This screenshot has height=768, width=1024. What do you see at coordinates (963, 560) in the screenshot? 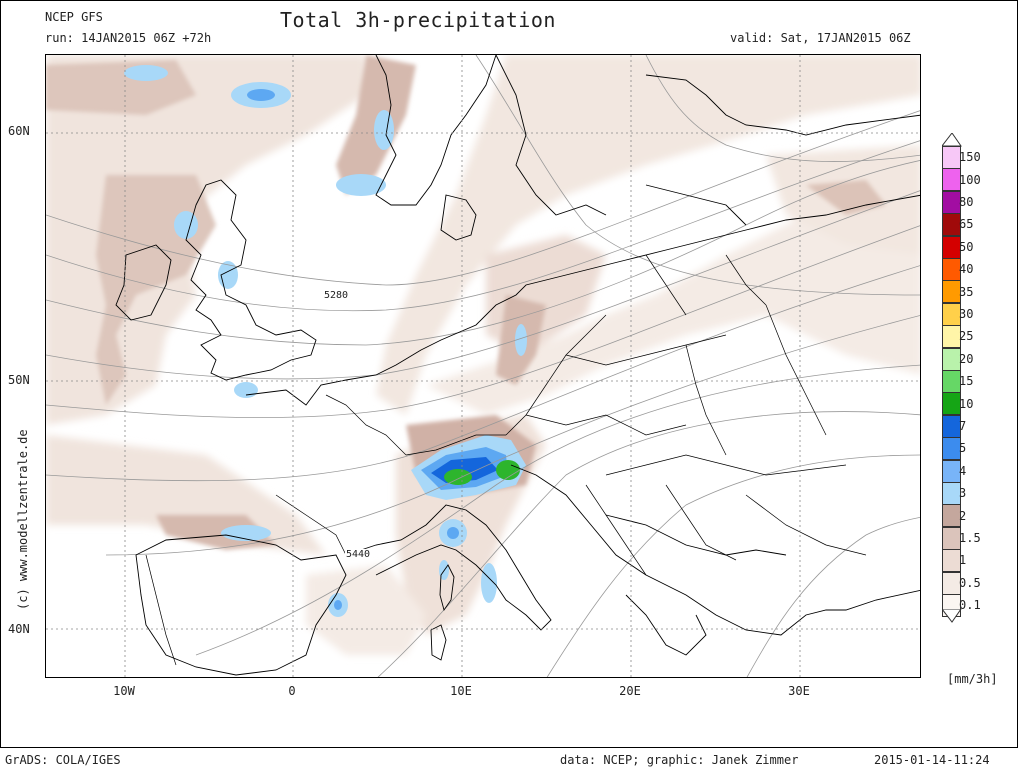
I see `legend-label: 1` at bounding box center [963, 560].